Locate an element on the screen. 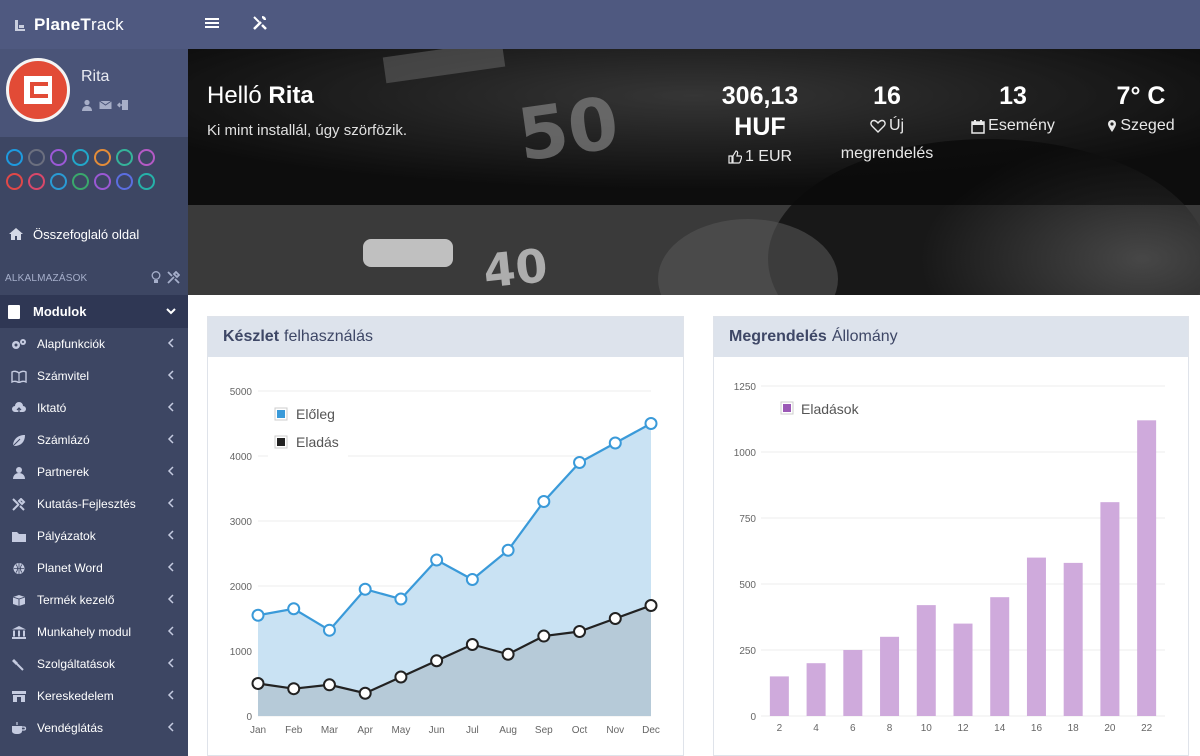 The height and width of the screenshot is (756, 1200). y-tick-label: 500 is located at coordinates (747, 585).